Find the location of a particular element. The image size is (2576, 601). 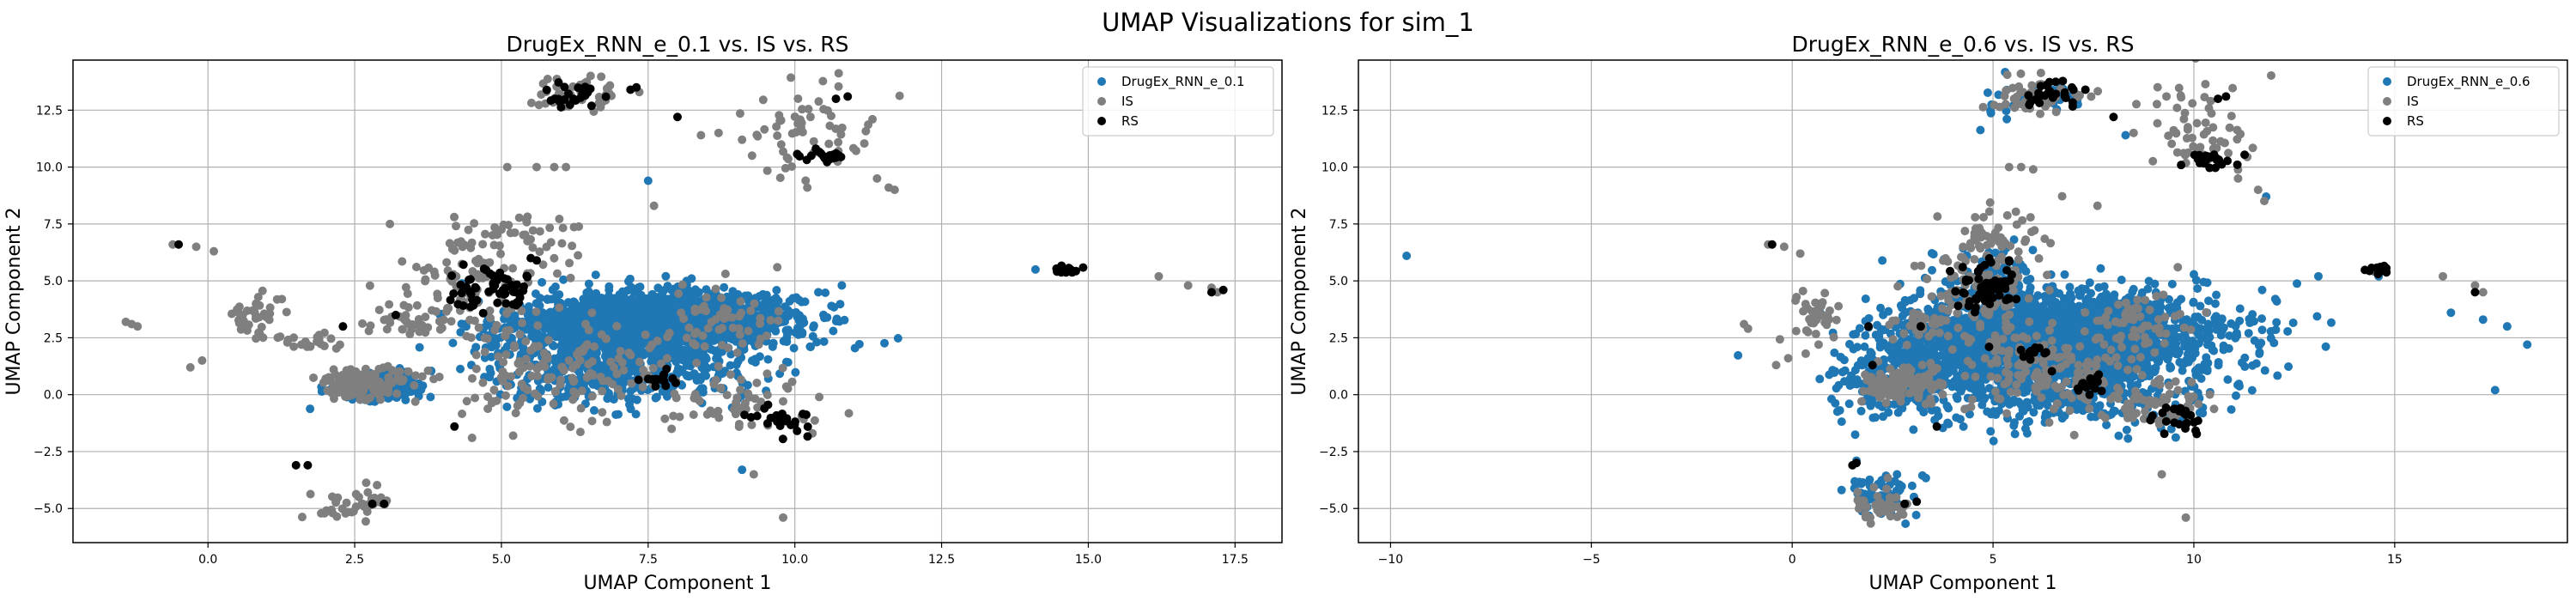

x-tick-label: 5.0 is located at coordinates (501, 560).